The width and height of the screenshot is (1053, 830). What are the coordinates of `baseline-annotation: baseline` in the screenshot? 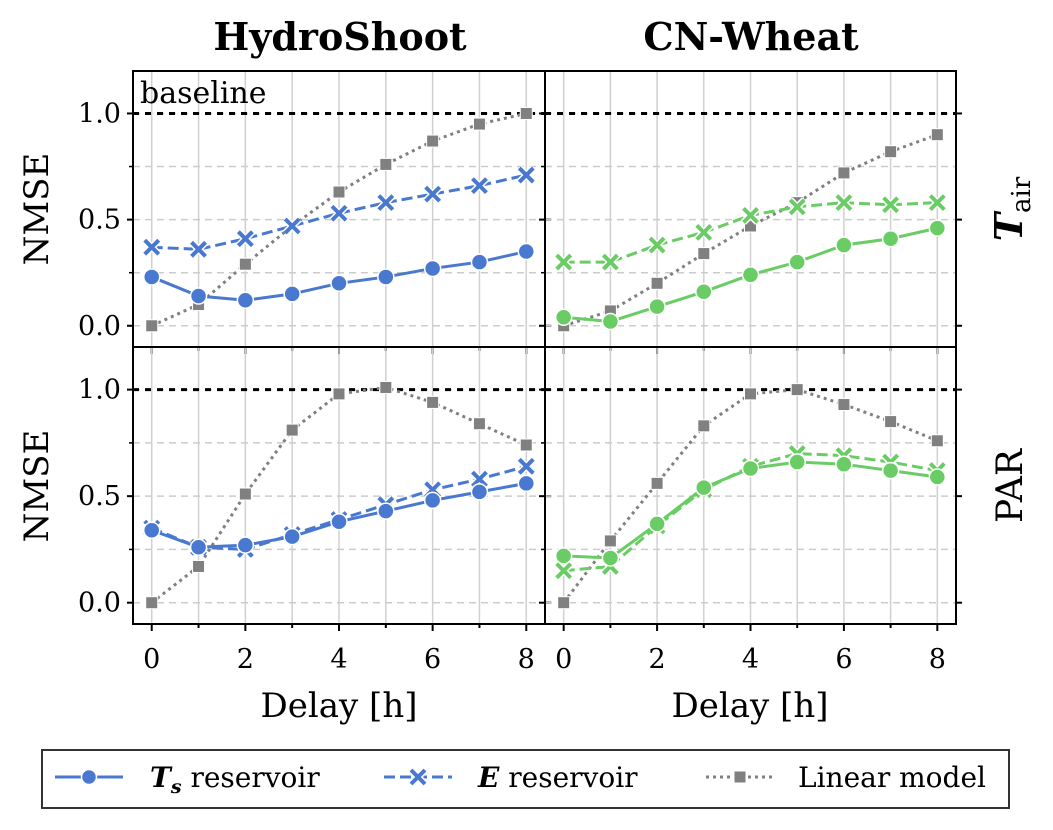 It's located at (203, 93).